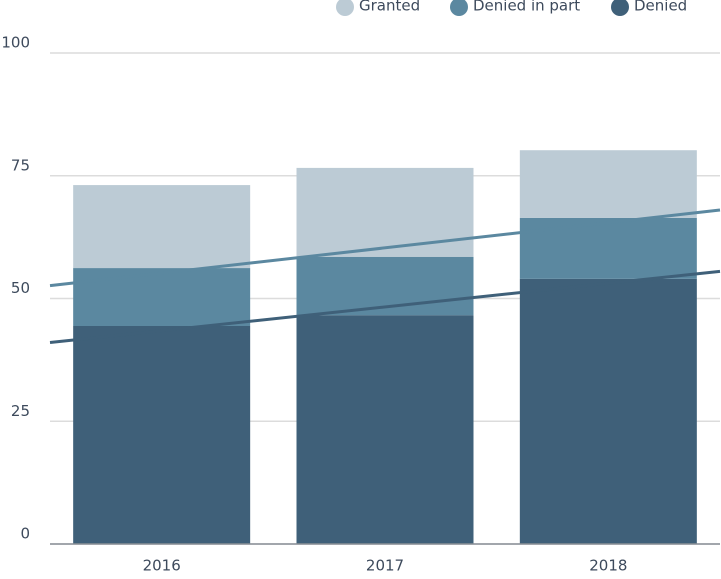 The height and width of the screenshot is (579, 721). What do you see at coordinates (15, 43) in the screenshot?
I see `y-tick-label: 100` at bounding box center [15, 43].